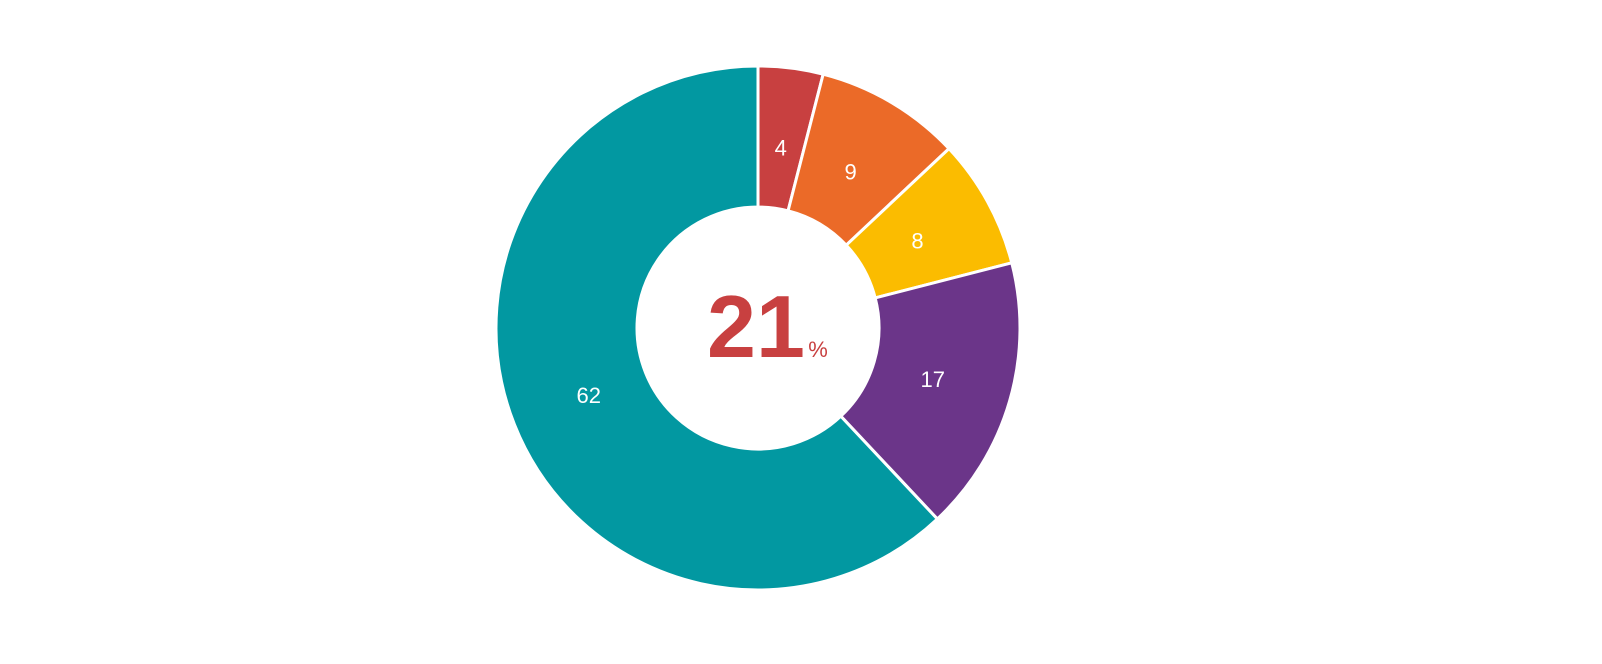 This screenshot has width=1602, height=664. What do you see at coordinates (818, 349) in the screenshot?
I see `center-unit: %` at bounding box center [818, 349].